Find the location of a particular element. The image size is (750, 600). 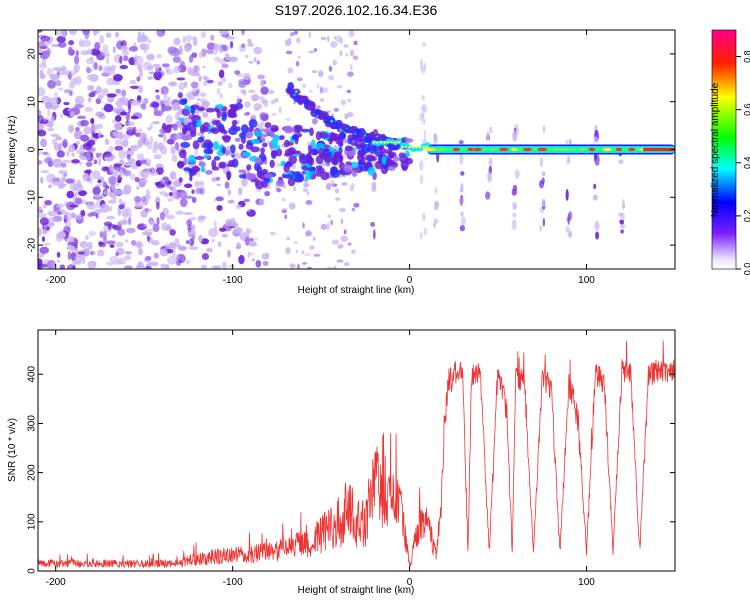

spectrogram-bridge-core is located at coordinates (385, 142).